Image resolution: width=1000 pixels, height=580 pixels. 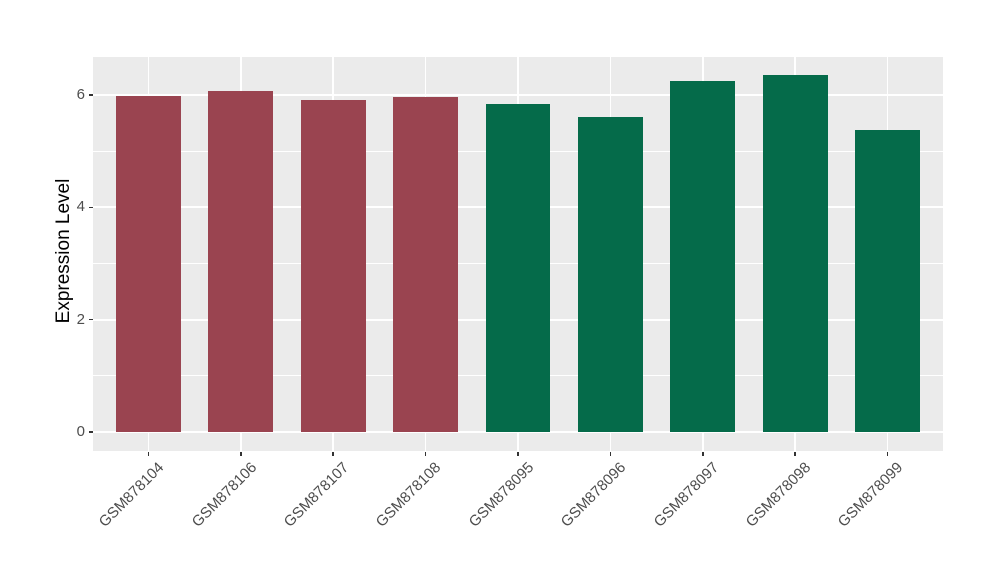 What do you see at coordinates (409, 495) in the screenshot?
I see `x-tick-label: GSM878108` at bounding box center [409, 495].